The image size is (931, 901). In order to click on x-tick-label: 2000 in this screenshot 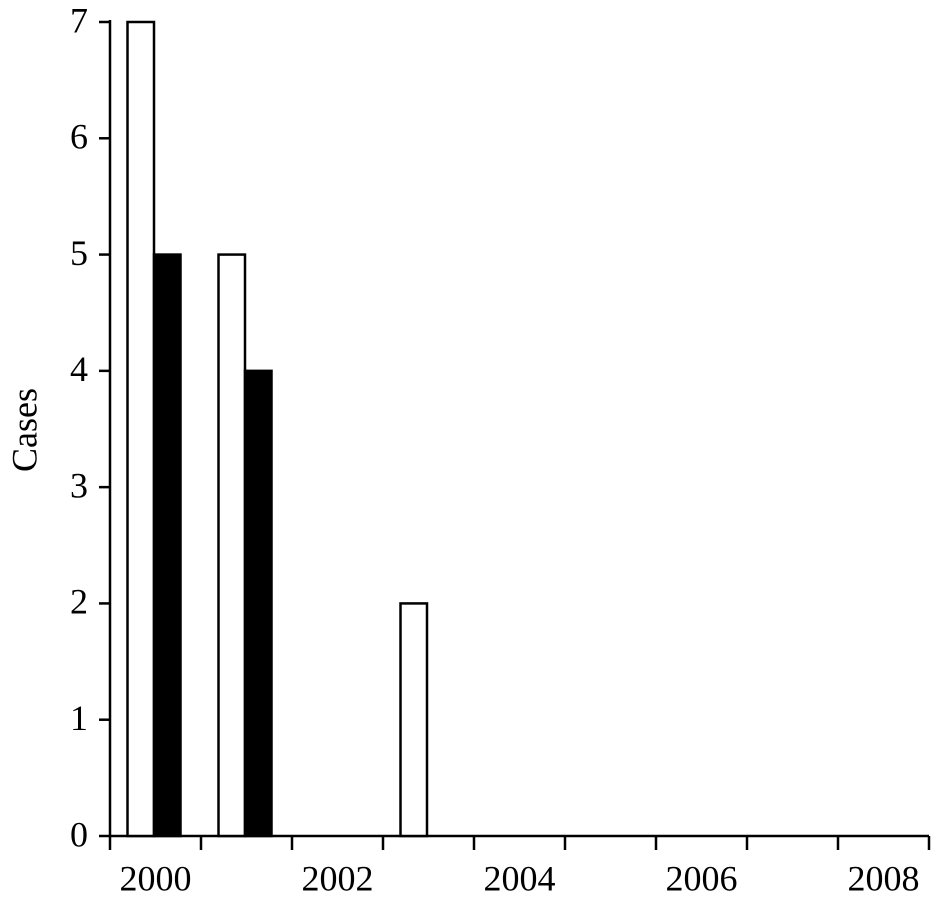, I will do `click(156, 878)`.